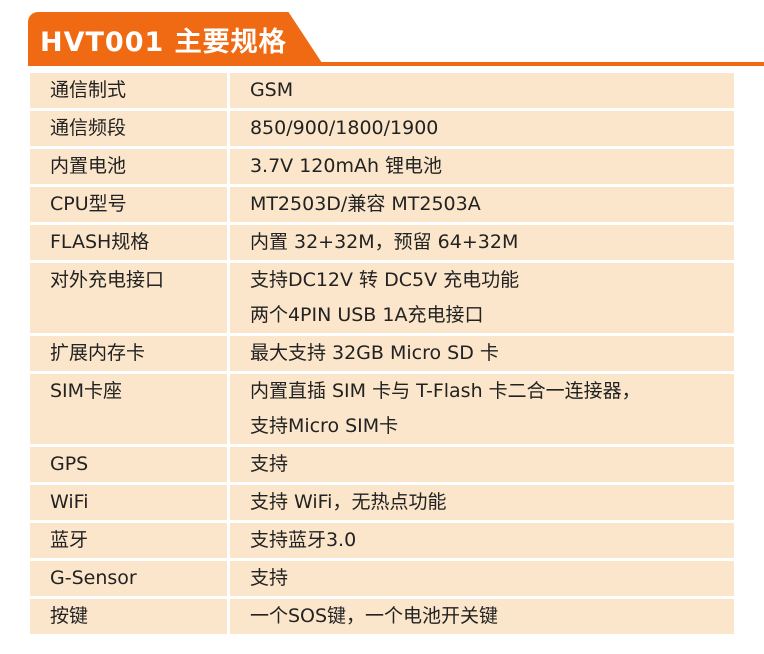  I want to click on spec-row: 通信制式 GSM, so click(382, 90).